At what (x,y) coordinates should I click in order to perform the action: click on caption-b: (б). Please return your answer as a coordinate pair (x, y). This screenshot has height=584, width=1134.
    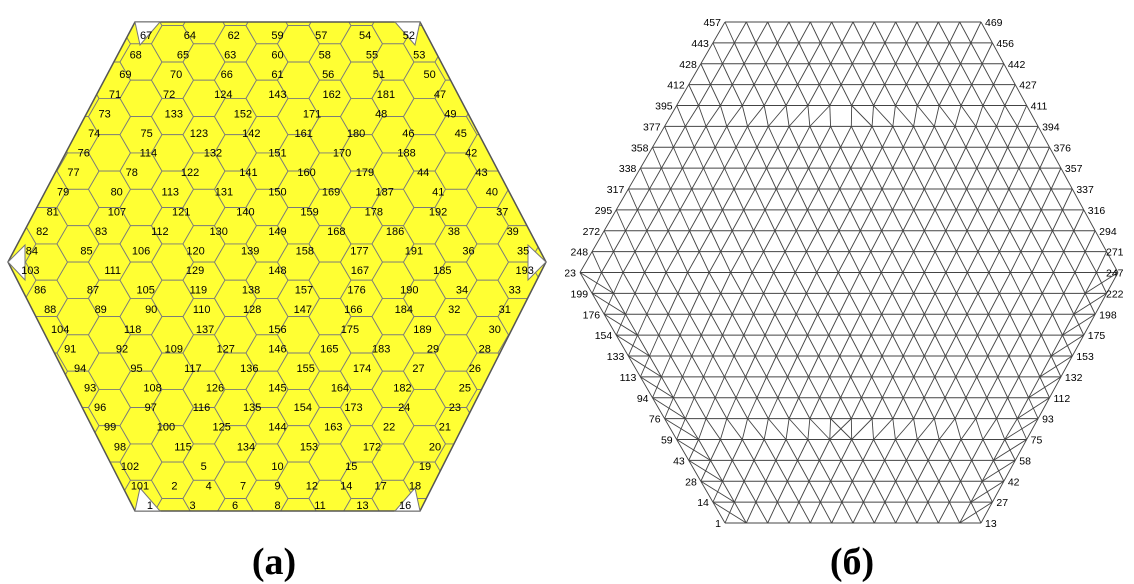
    Looking at the image, I should click on (852, 562).